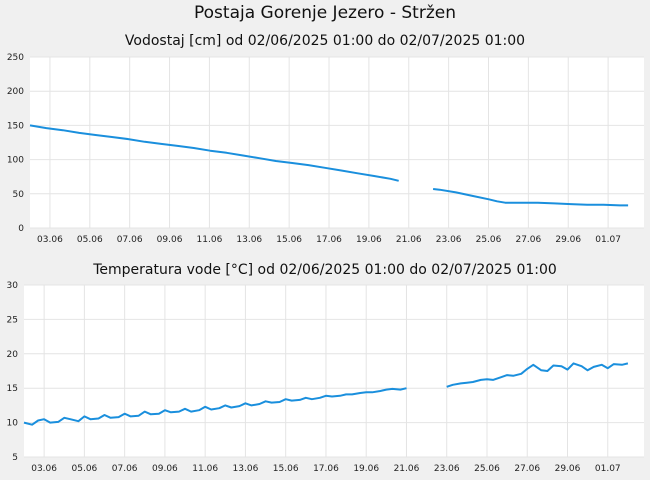  I want to click on y-tick-label: 15, so click(12, 389).